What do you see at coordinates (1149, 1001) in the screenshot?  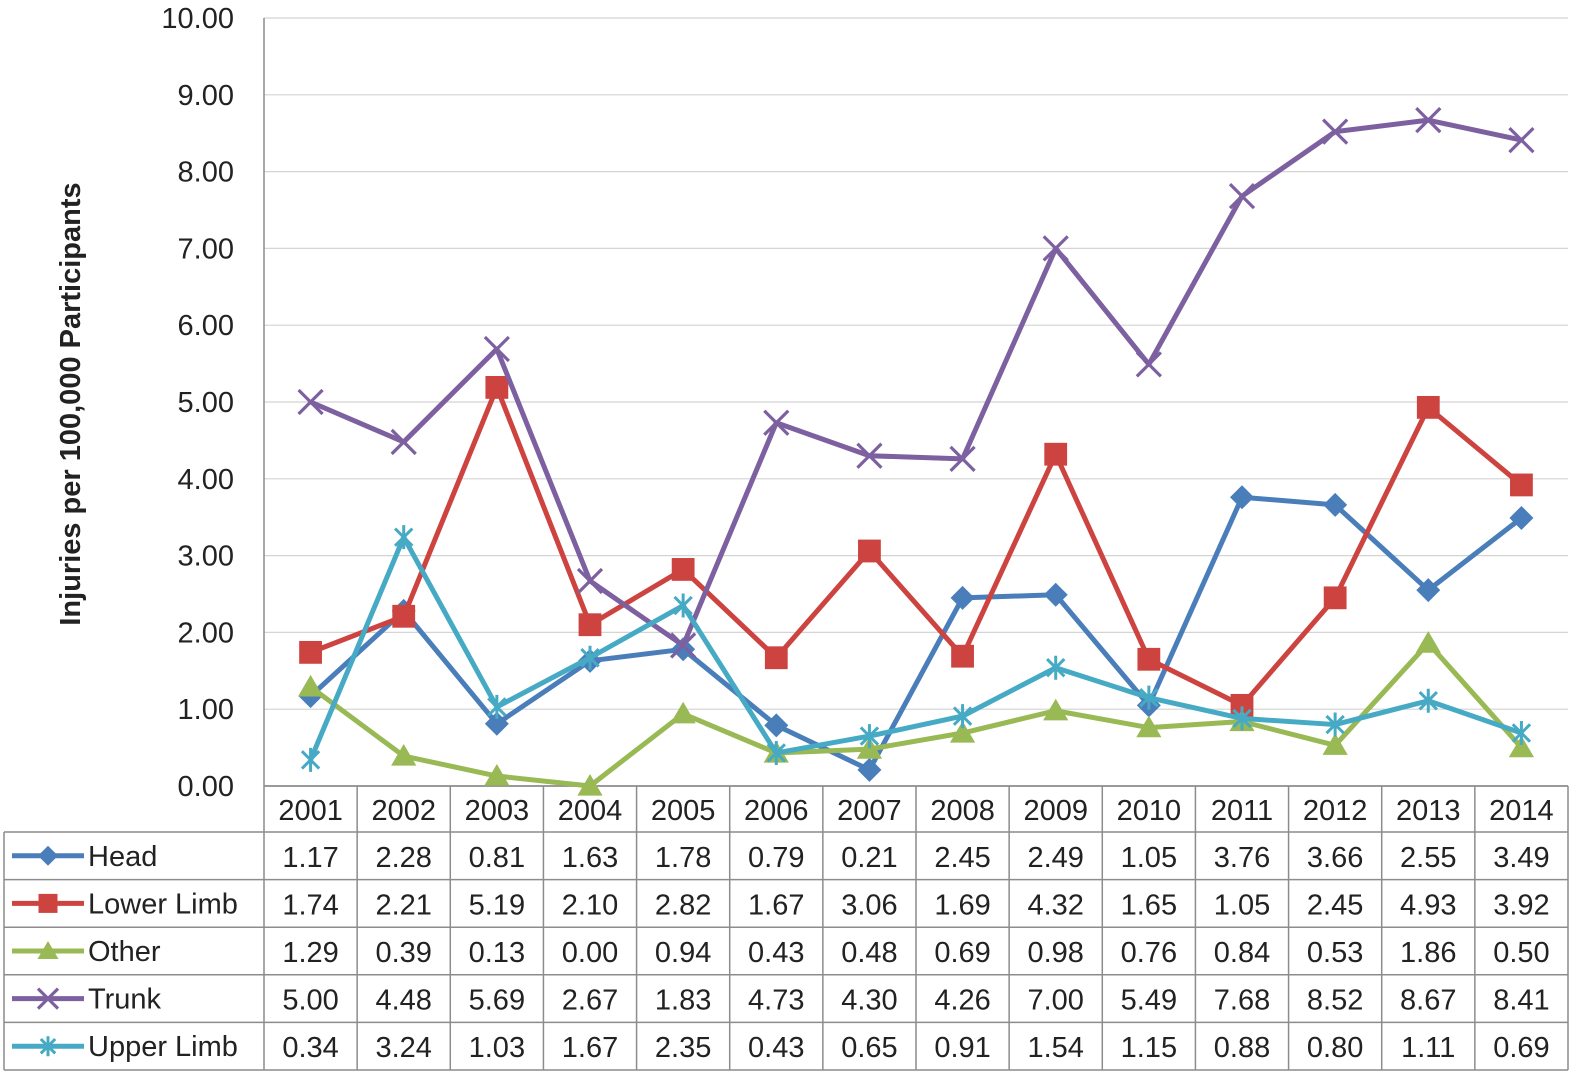 I see `table-value-cell: 5.49` at bounding box center [1149, 1001].